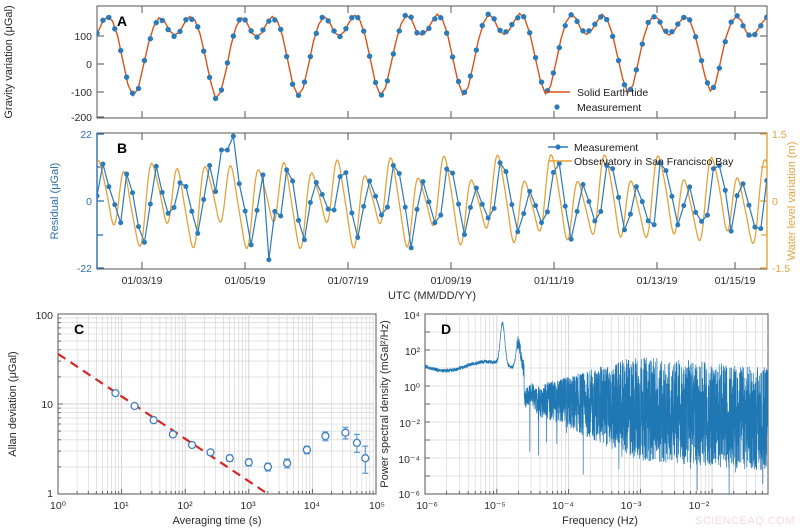 This screenshot has width=800, height=530. I want to click on panel-c-xtick-0: 10⁰, so click(58, 506).